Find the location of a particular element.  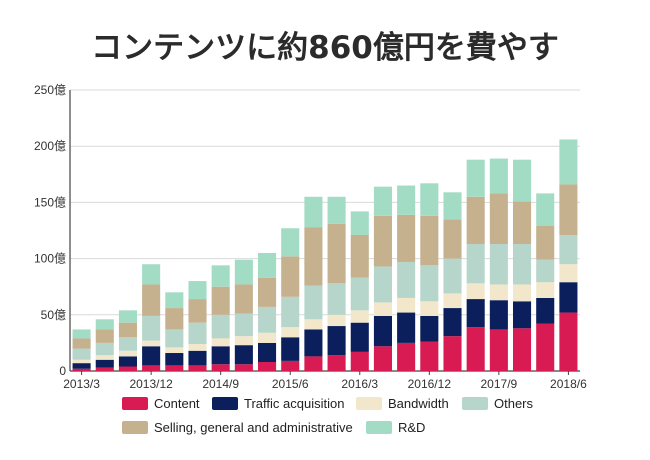

chart-title: コンテンツに約860億円を費やす is located at coordinates (325, 48).